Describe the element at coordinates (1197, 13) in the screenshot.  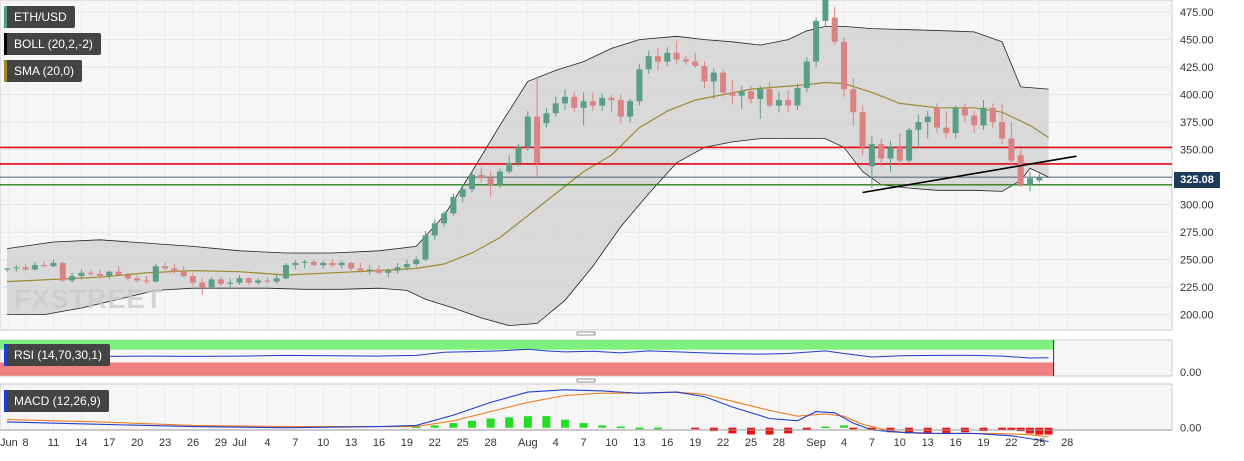
I see `price-tick-label: 475.00` at that location.